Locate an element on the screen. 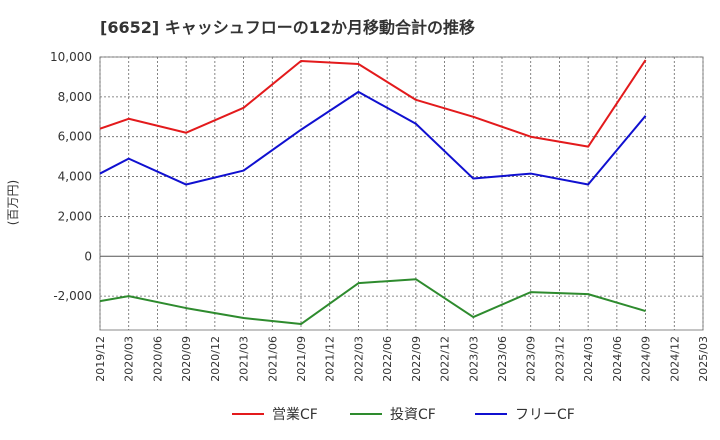 The width and height of the screenshot is (720, 440). y-tick-label: 4,000 is located at coordinates (75, 177).